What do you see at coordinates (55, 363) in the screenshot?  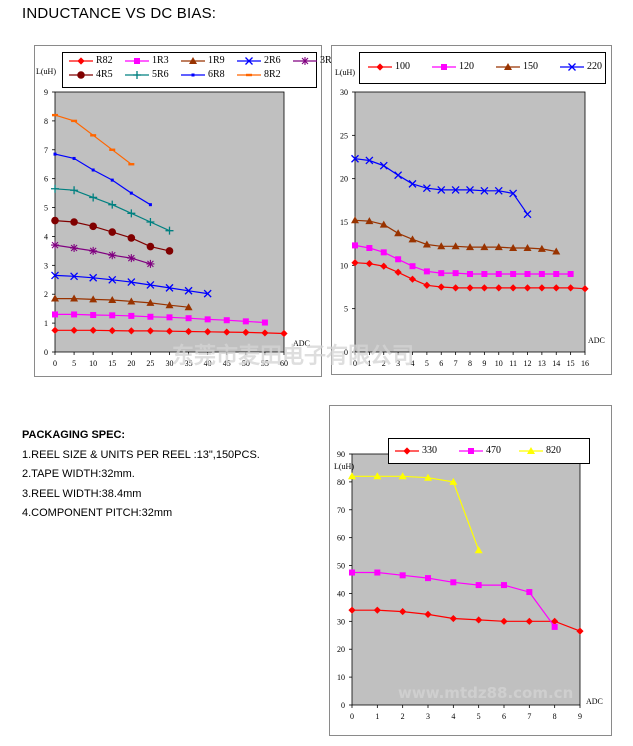 I see `x-tick-label: 0` at bounding box center [55, 363].